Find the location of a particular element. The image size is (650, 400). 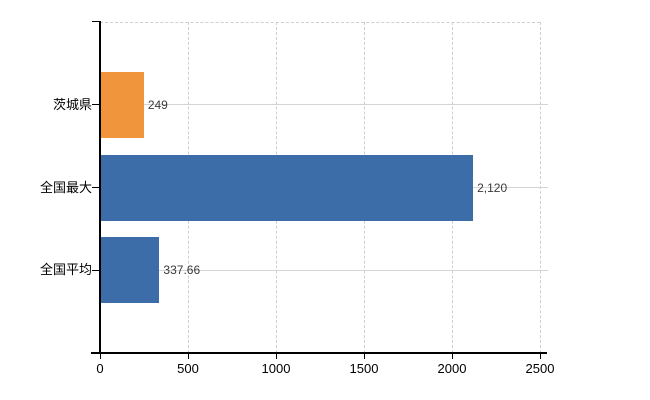

bar-value-label: 337.66 is located at coordinates (182, 270).